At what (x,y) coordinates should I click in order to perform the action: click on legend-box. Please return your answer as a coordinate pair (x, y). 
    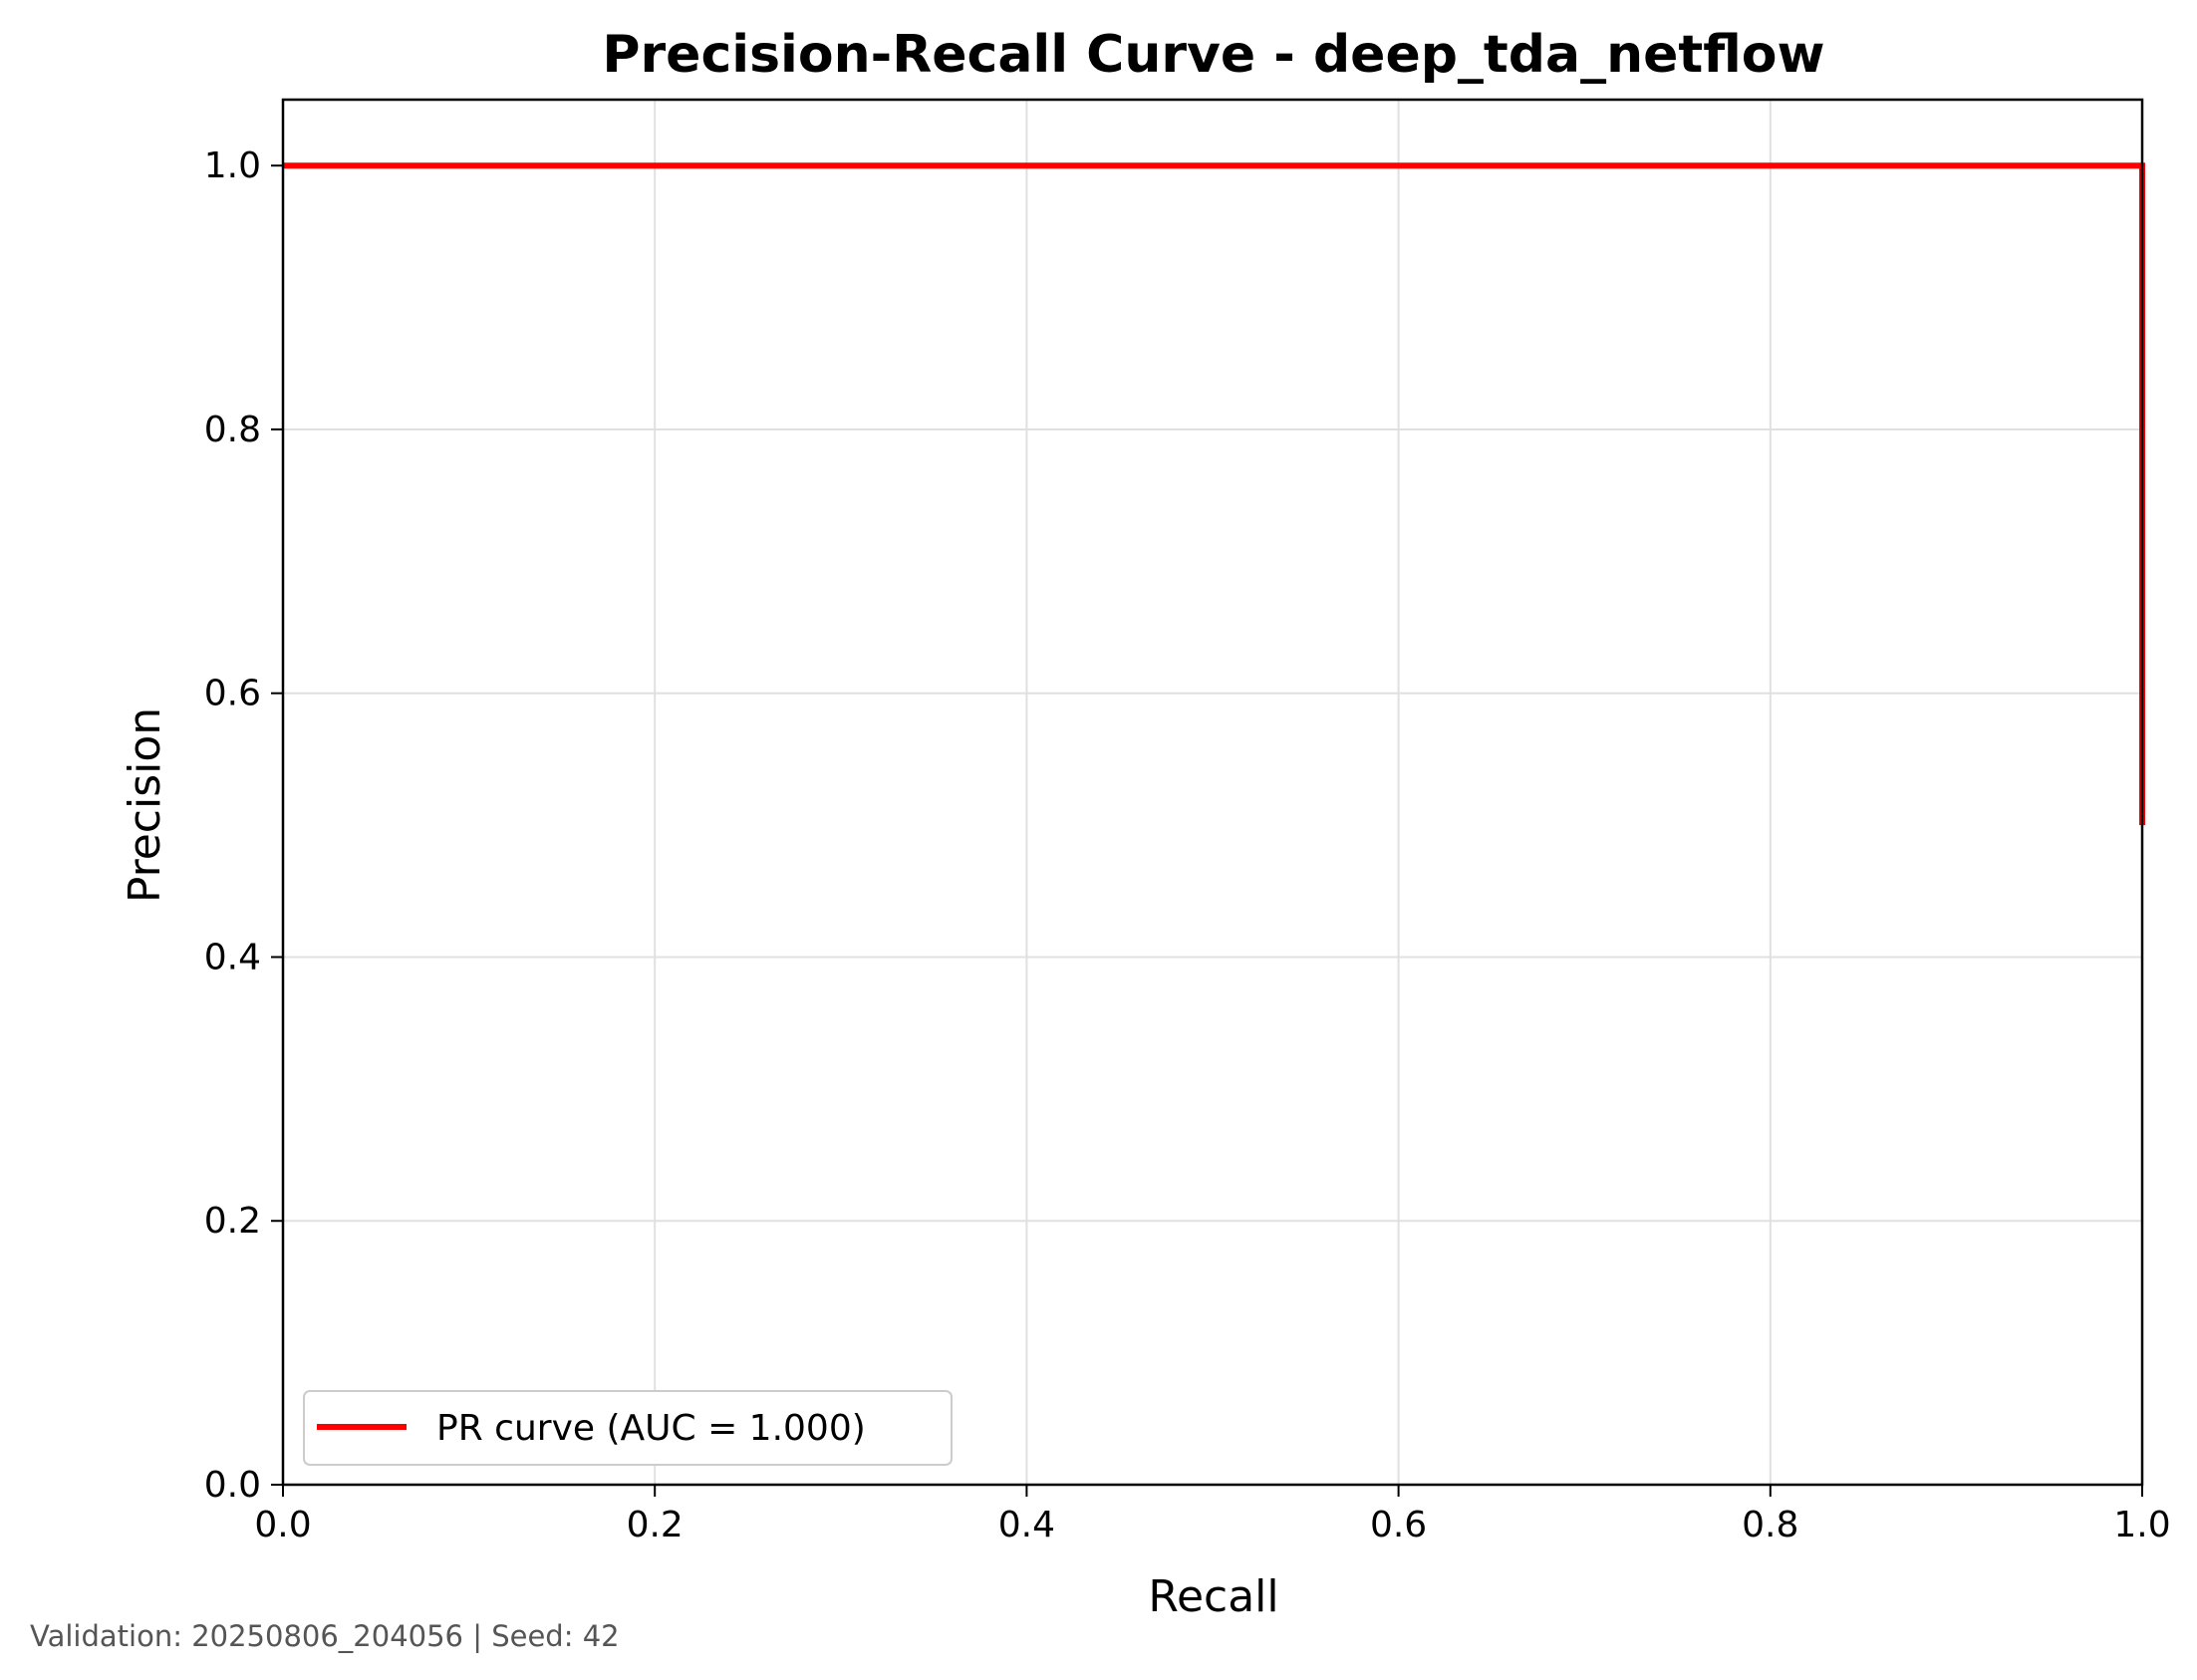
    Looking at the image, I should click on (628, 1428).